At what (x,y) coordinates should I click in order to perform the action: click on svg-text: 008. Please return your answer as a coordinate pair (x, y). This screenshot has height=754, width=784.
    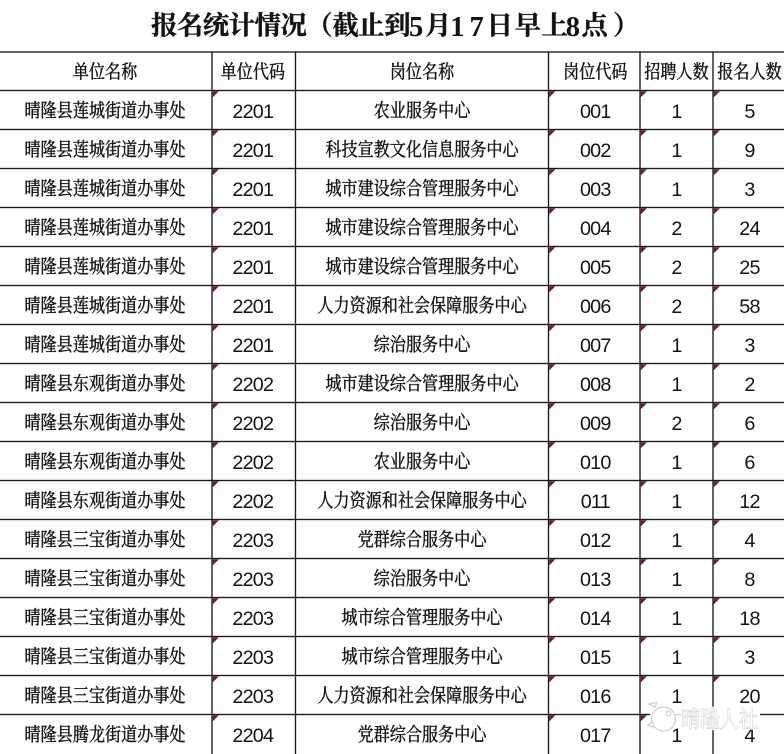
    Looking at the image, I should click on (595, 385).